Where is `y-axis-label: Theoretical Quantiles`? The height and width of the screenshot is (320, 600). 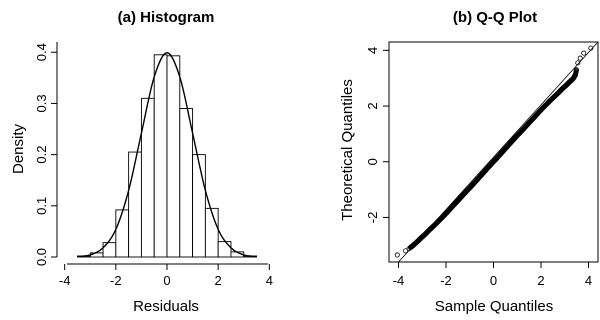 y-axis-label: Theoretical Quantiles is located at coordinates (347, 150).